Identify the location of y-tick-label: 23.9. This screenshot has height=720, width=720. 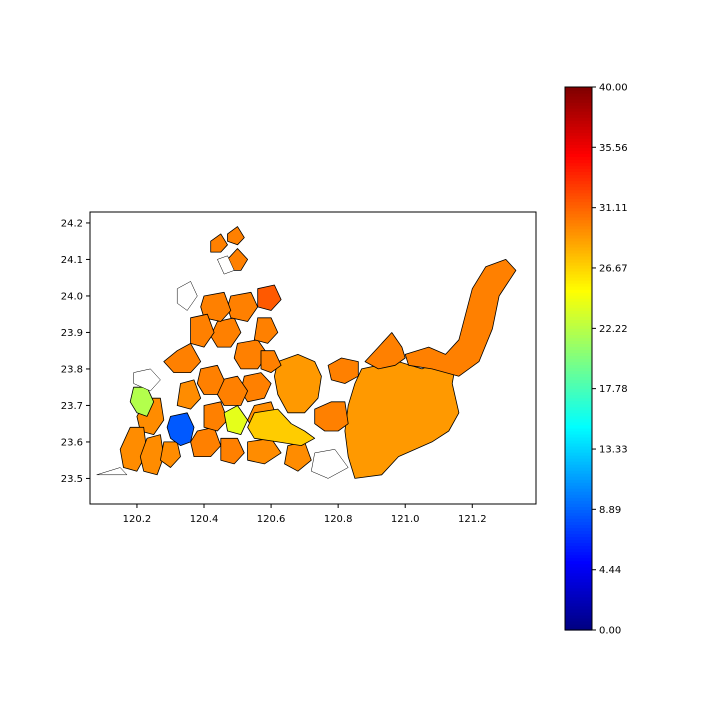
(72, 333).